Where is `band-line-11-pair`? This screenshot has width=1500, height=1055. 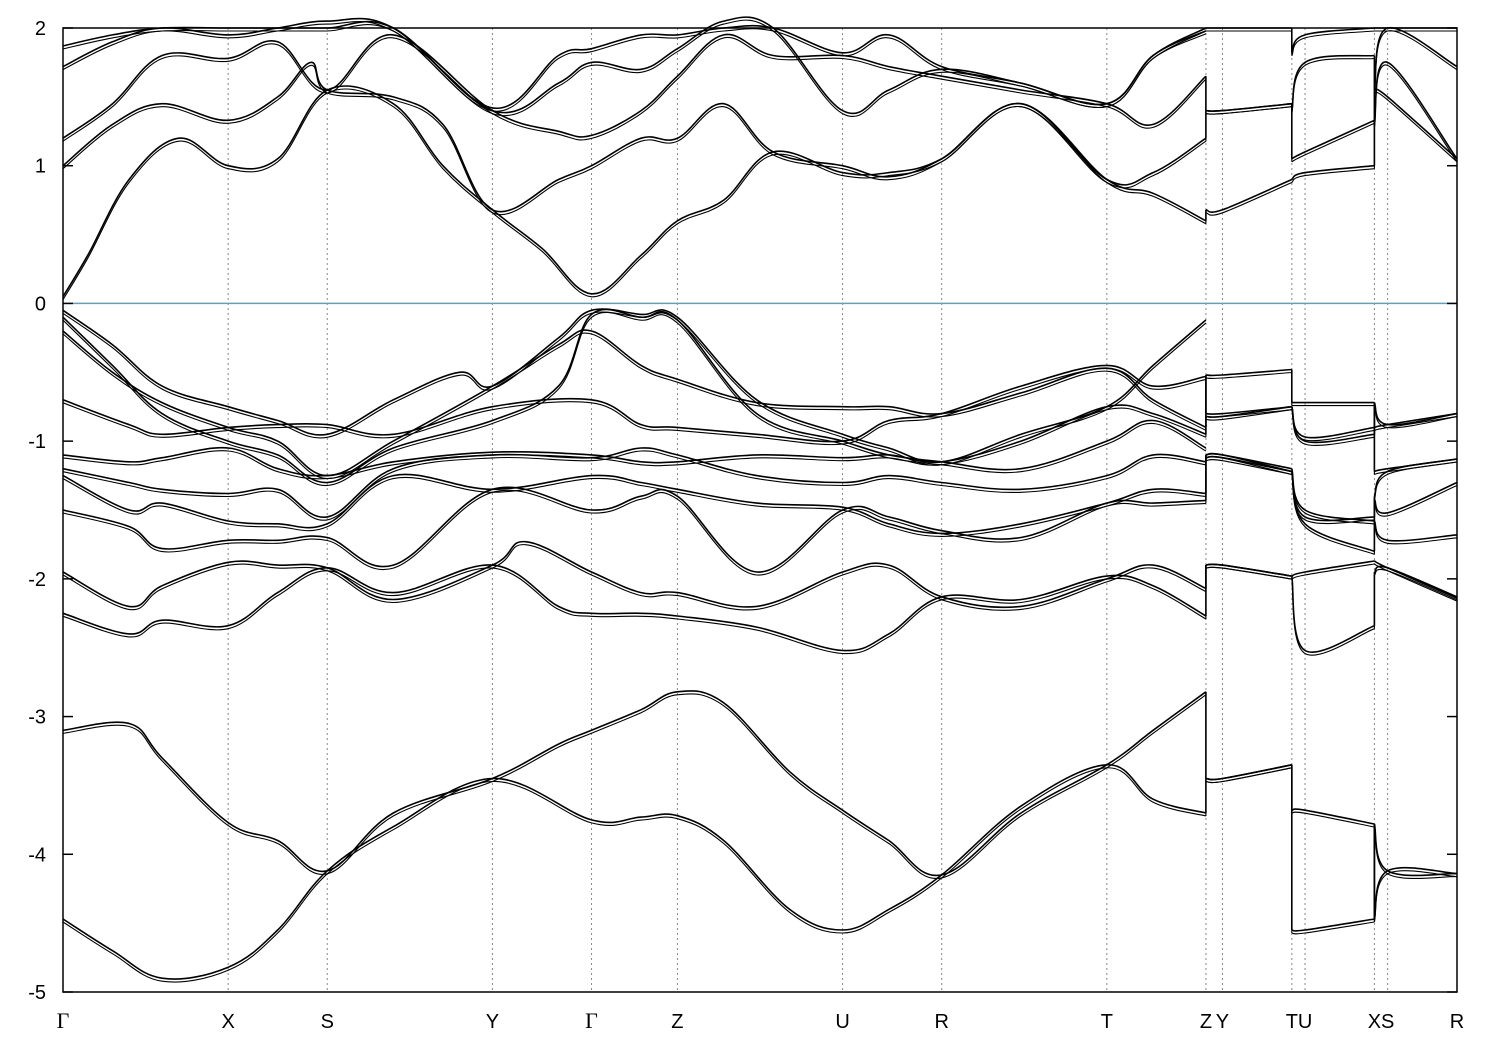 band-line-11-pair is located at coordinates (634, 388).